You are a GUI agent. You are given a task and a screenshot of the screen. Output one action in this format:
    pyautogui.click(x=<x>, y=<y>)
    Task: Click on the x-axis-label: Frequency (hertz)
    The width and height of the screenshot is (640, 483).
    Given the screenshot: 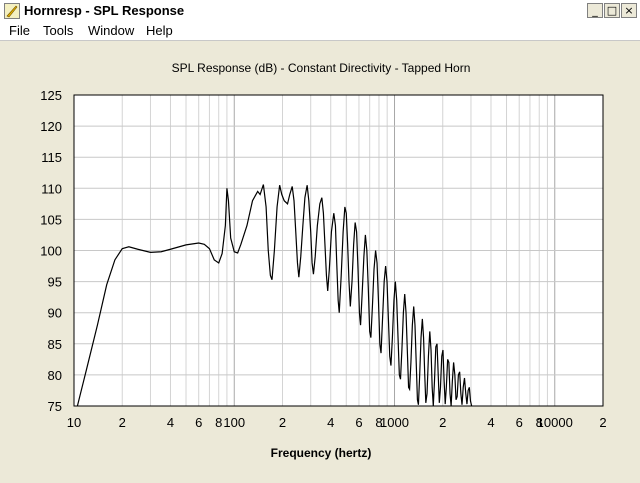 What is the action you would take?
    pyautogui.click(x=321, y=453)
    